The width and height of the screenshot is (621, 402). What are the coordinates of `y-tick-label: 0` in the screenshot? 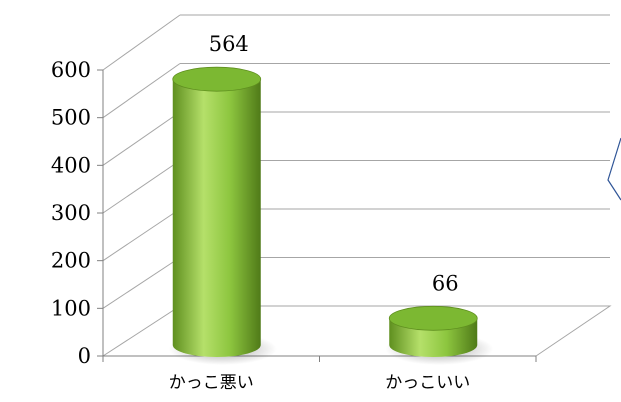 It's located at (84, 356).